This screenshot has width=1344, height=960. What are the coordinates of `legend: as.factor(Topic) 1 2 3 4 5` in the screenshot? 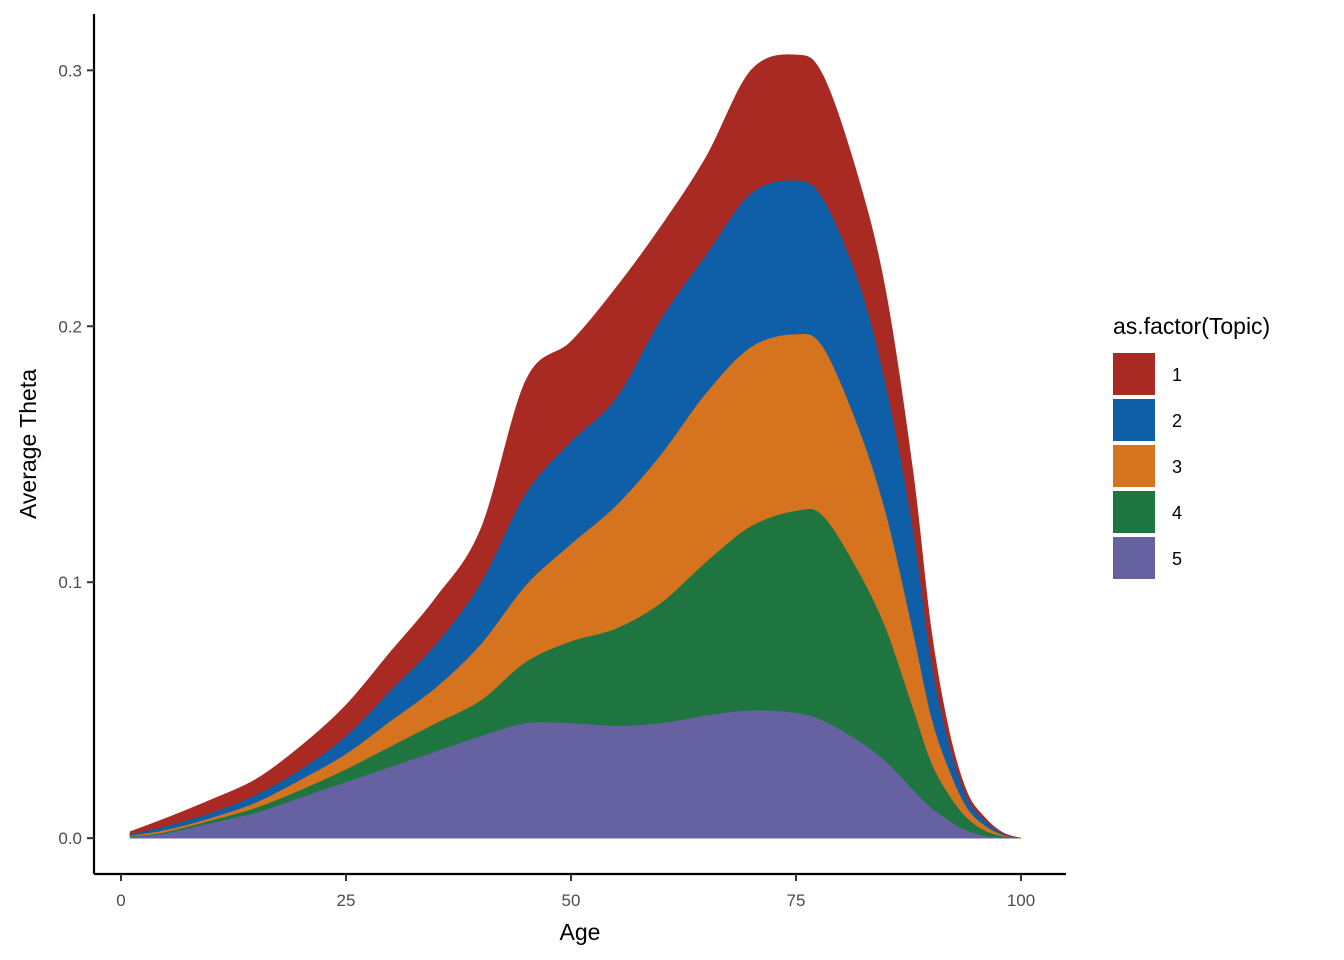 It's located at (1191, 446).